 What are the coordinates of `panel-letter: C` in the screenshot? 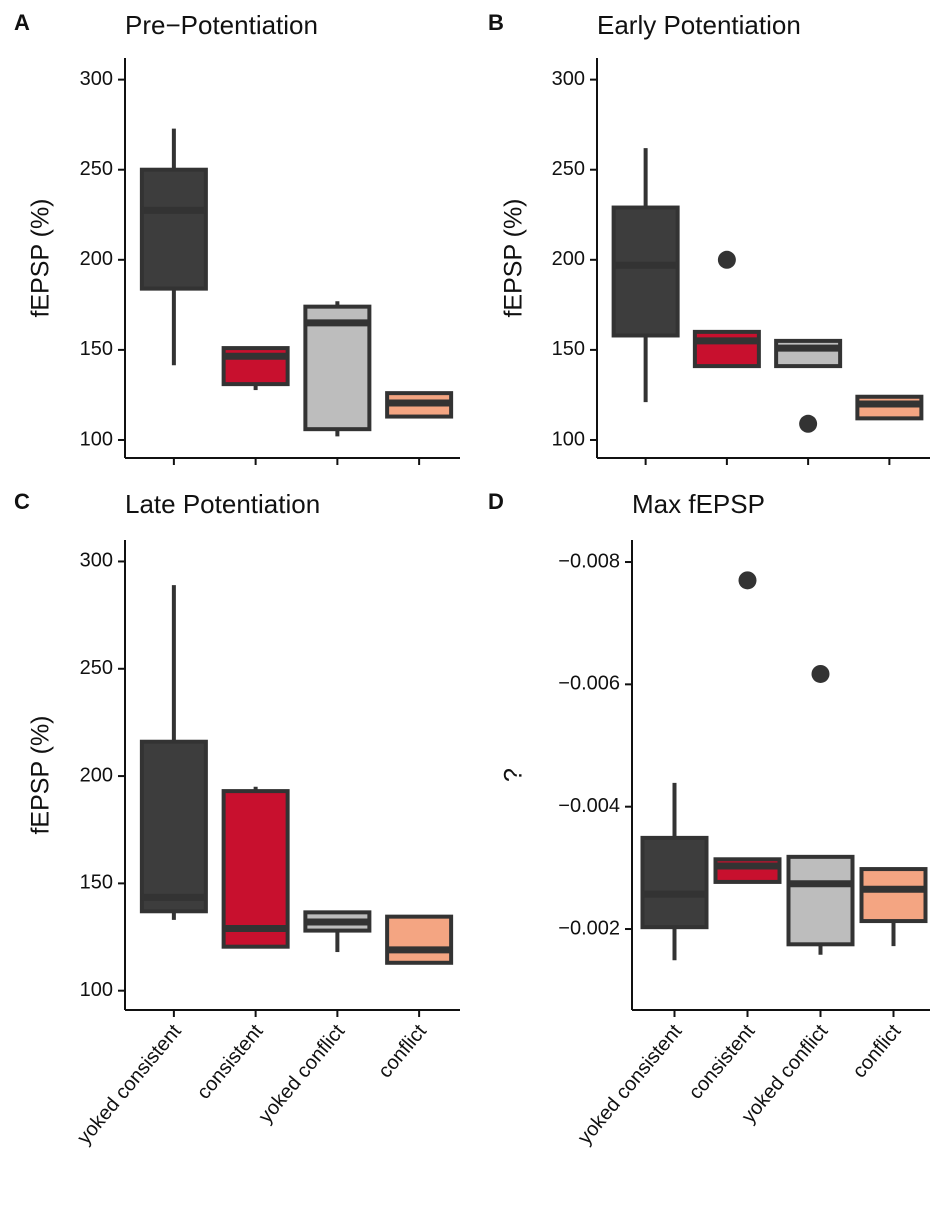 It's located at (22, 501).